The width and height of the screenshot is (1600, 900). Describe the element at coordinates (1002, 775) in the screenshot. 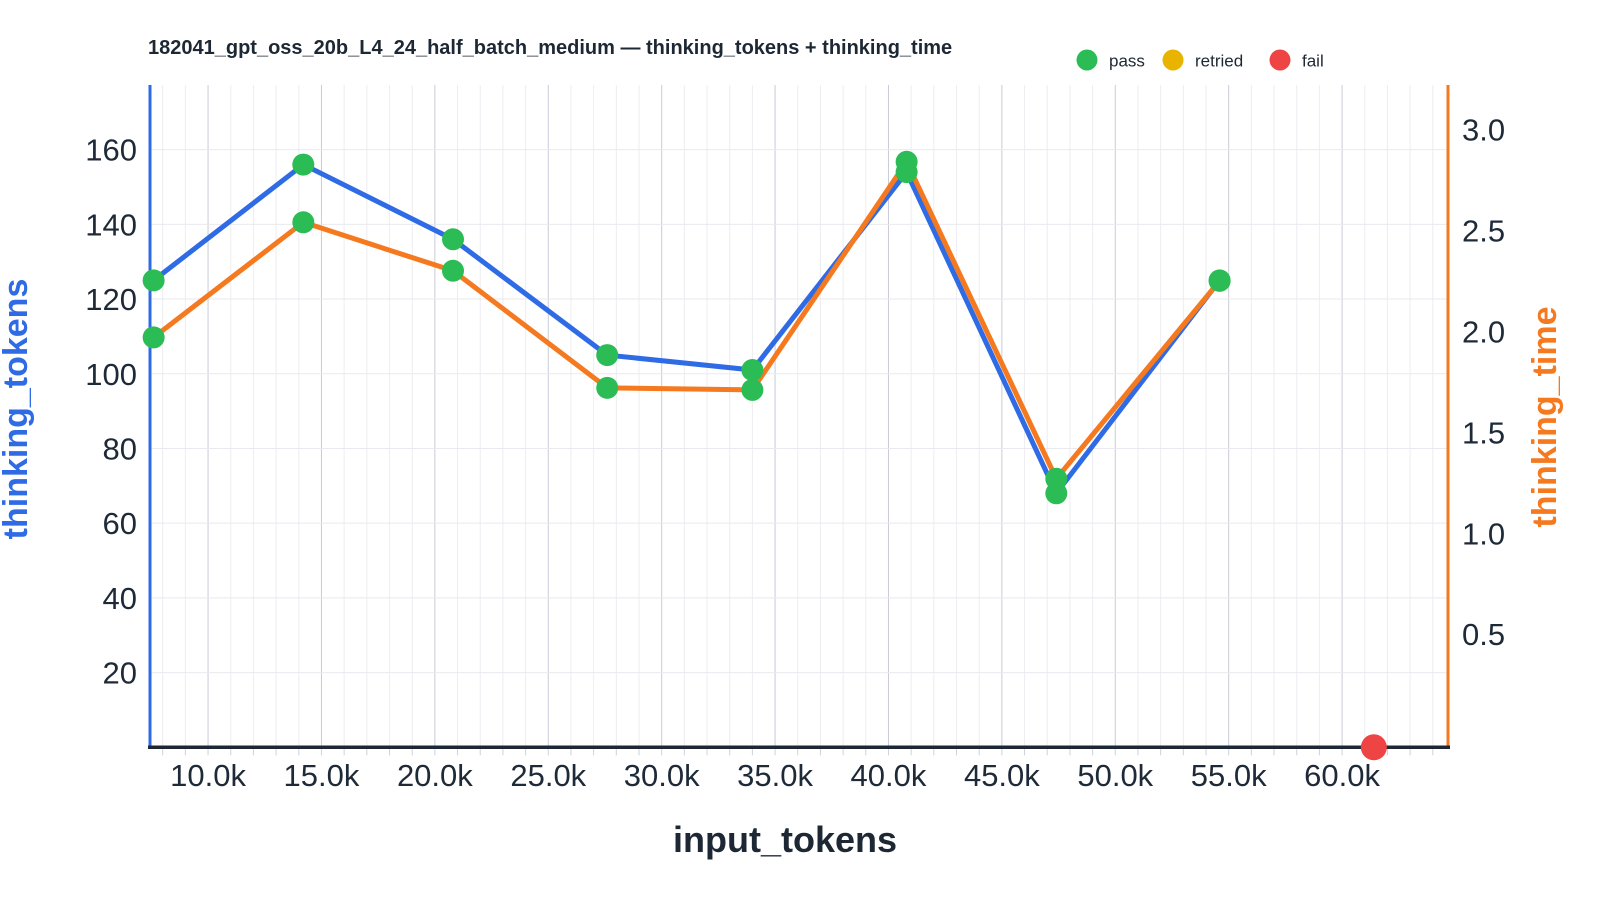

I see `x-tick-label: 45.0k` at that location.